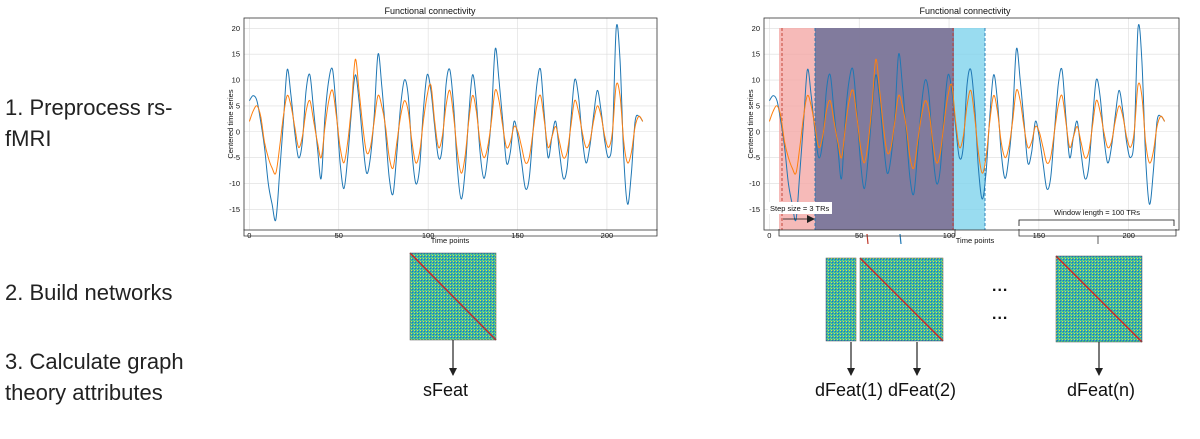 The height and width of the screenshot is (439, 1200). What do you see at coordinates (900, 239) in the screenshot?
I see `window-2-midpoint-tick` at bounding box center [900, 239].